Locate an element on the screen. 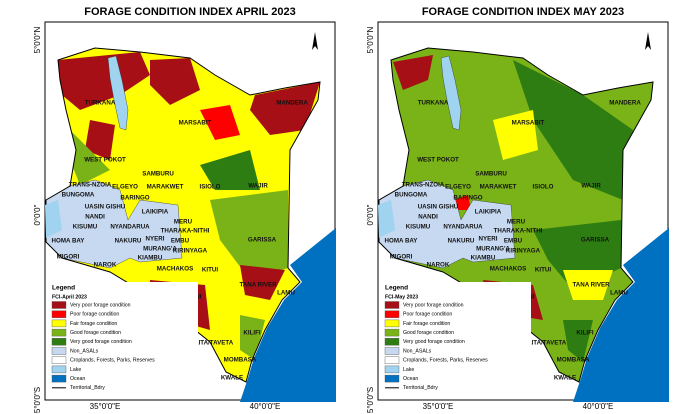 This screenshot has width=685, height=414. county-label: NYERI is located at coordinates (488, 239).